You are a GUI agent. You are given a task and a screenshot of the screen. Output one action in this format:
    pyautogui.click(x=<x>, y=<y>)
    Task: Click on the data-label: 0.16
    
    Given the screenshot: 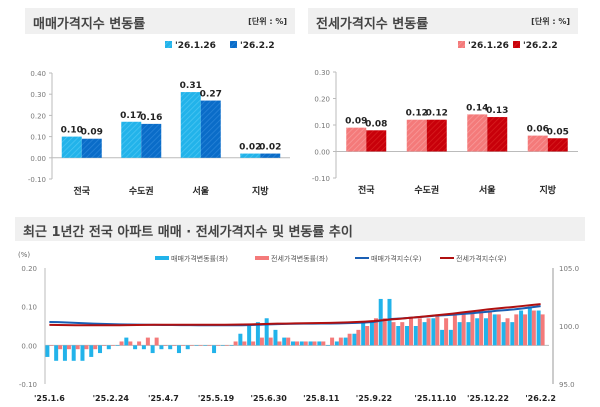 What is the action you would take?
    pyautogui.click(x=151, y=118)
    